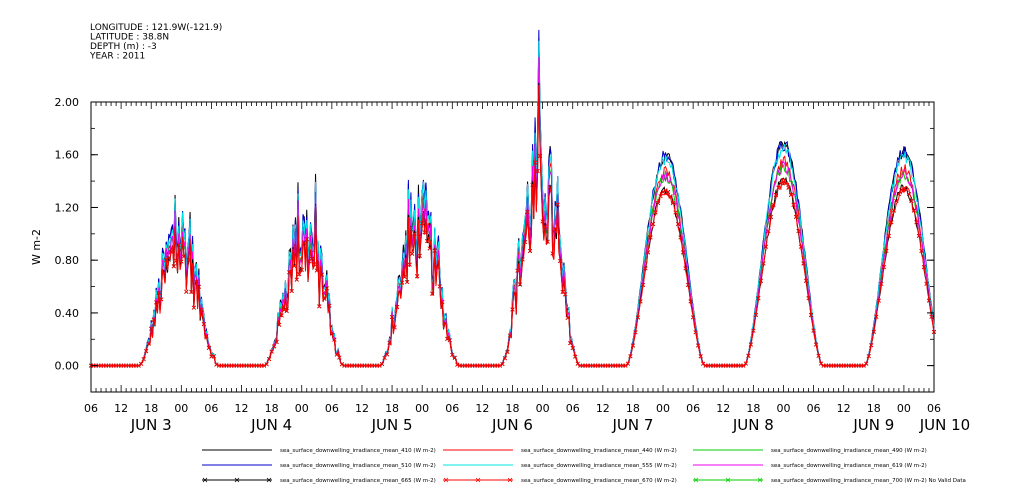  Describe the element at coordinates (156, 28) in the screenshot. I see `metadata-line: LONGITUDE : 121.9W(-121.9)` at that location.